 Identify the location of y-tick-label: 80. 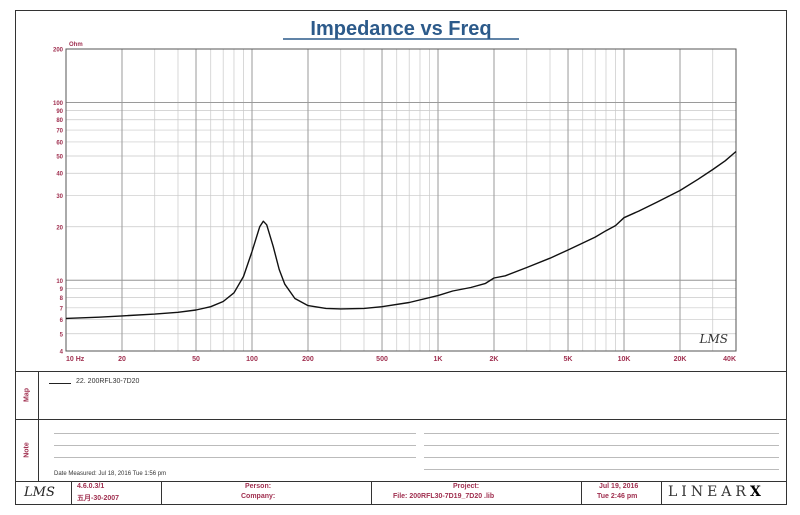
(59, 121).